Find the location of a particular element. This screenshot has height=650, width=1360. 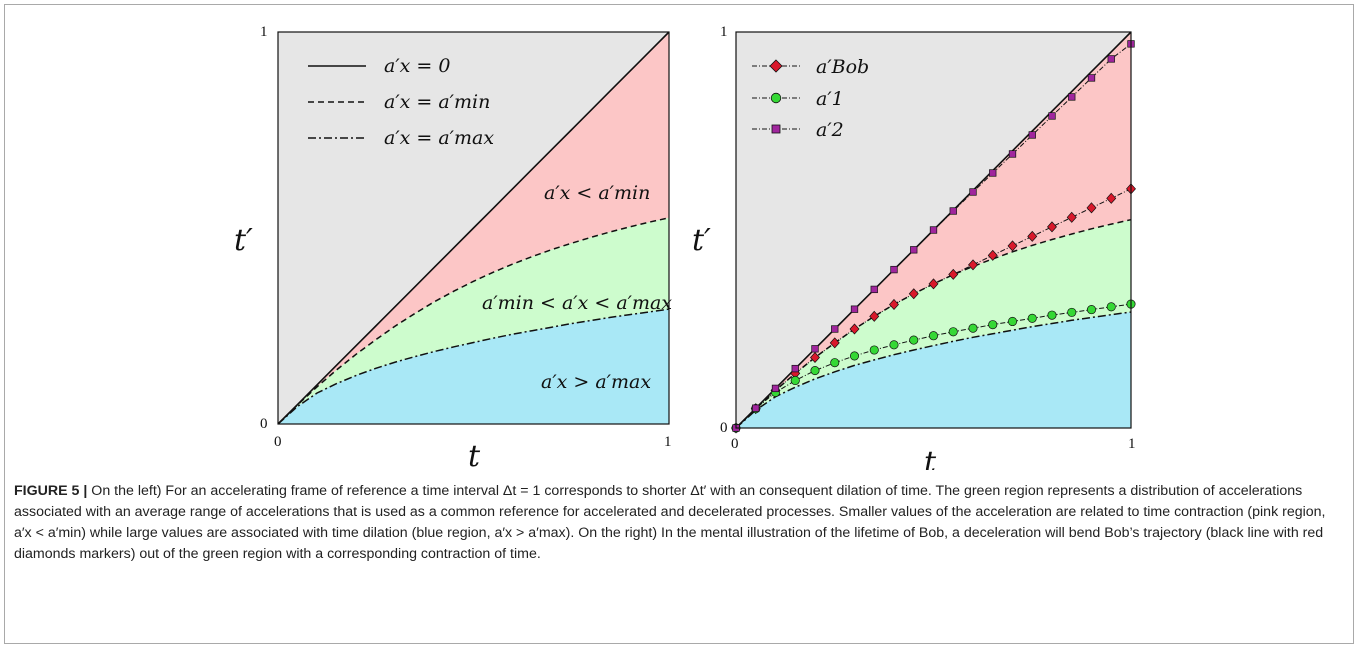

legend-bob-diamond-icon is located at coordinates (776, 66).